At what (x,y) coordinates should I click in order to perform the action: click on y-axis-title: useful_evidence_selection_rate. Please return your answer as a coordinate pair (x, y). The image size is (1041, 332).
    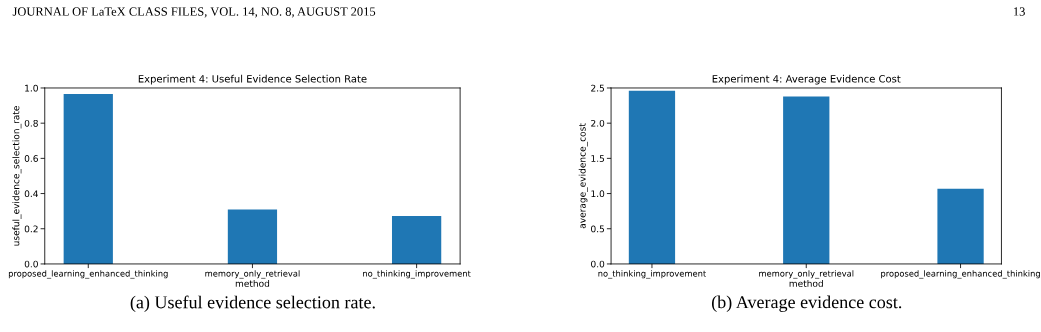
    Looking at the image, I should click on (17, 176).